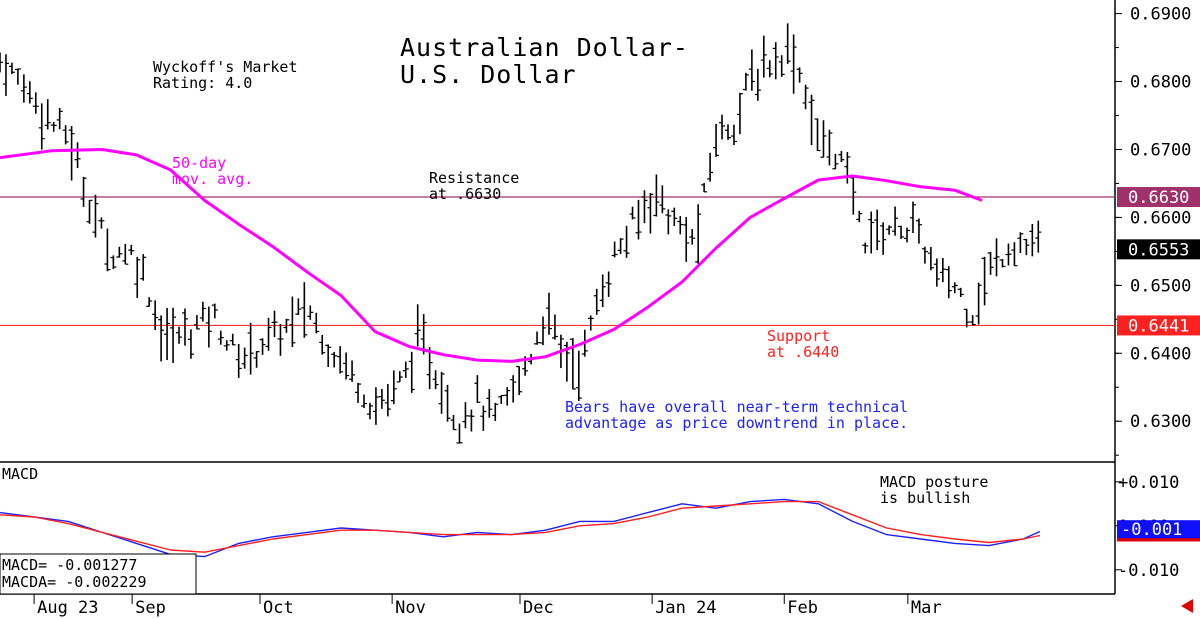 This screenshot has height=619, width=1200. I want to click on x-label-0: Aug 23, so click(67, 608).